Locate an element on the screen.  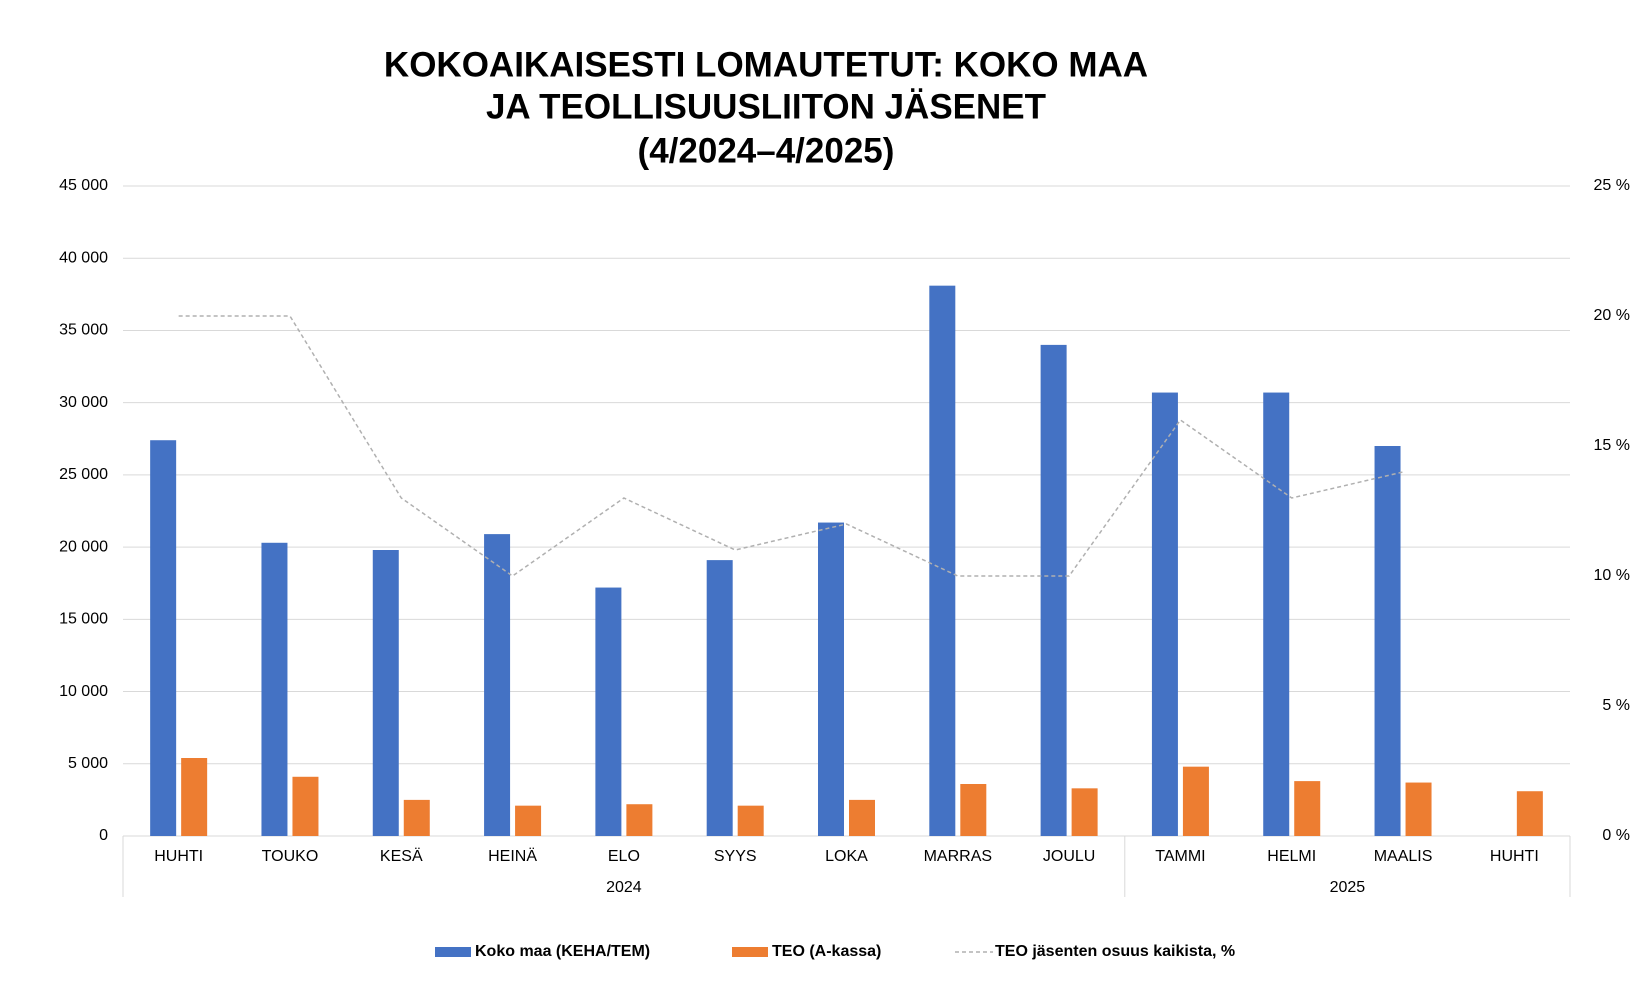
y-tick-label: 15 000 is located at coordinates (83, 619).